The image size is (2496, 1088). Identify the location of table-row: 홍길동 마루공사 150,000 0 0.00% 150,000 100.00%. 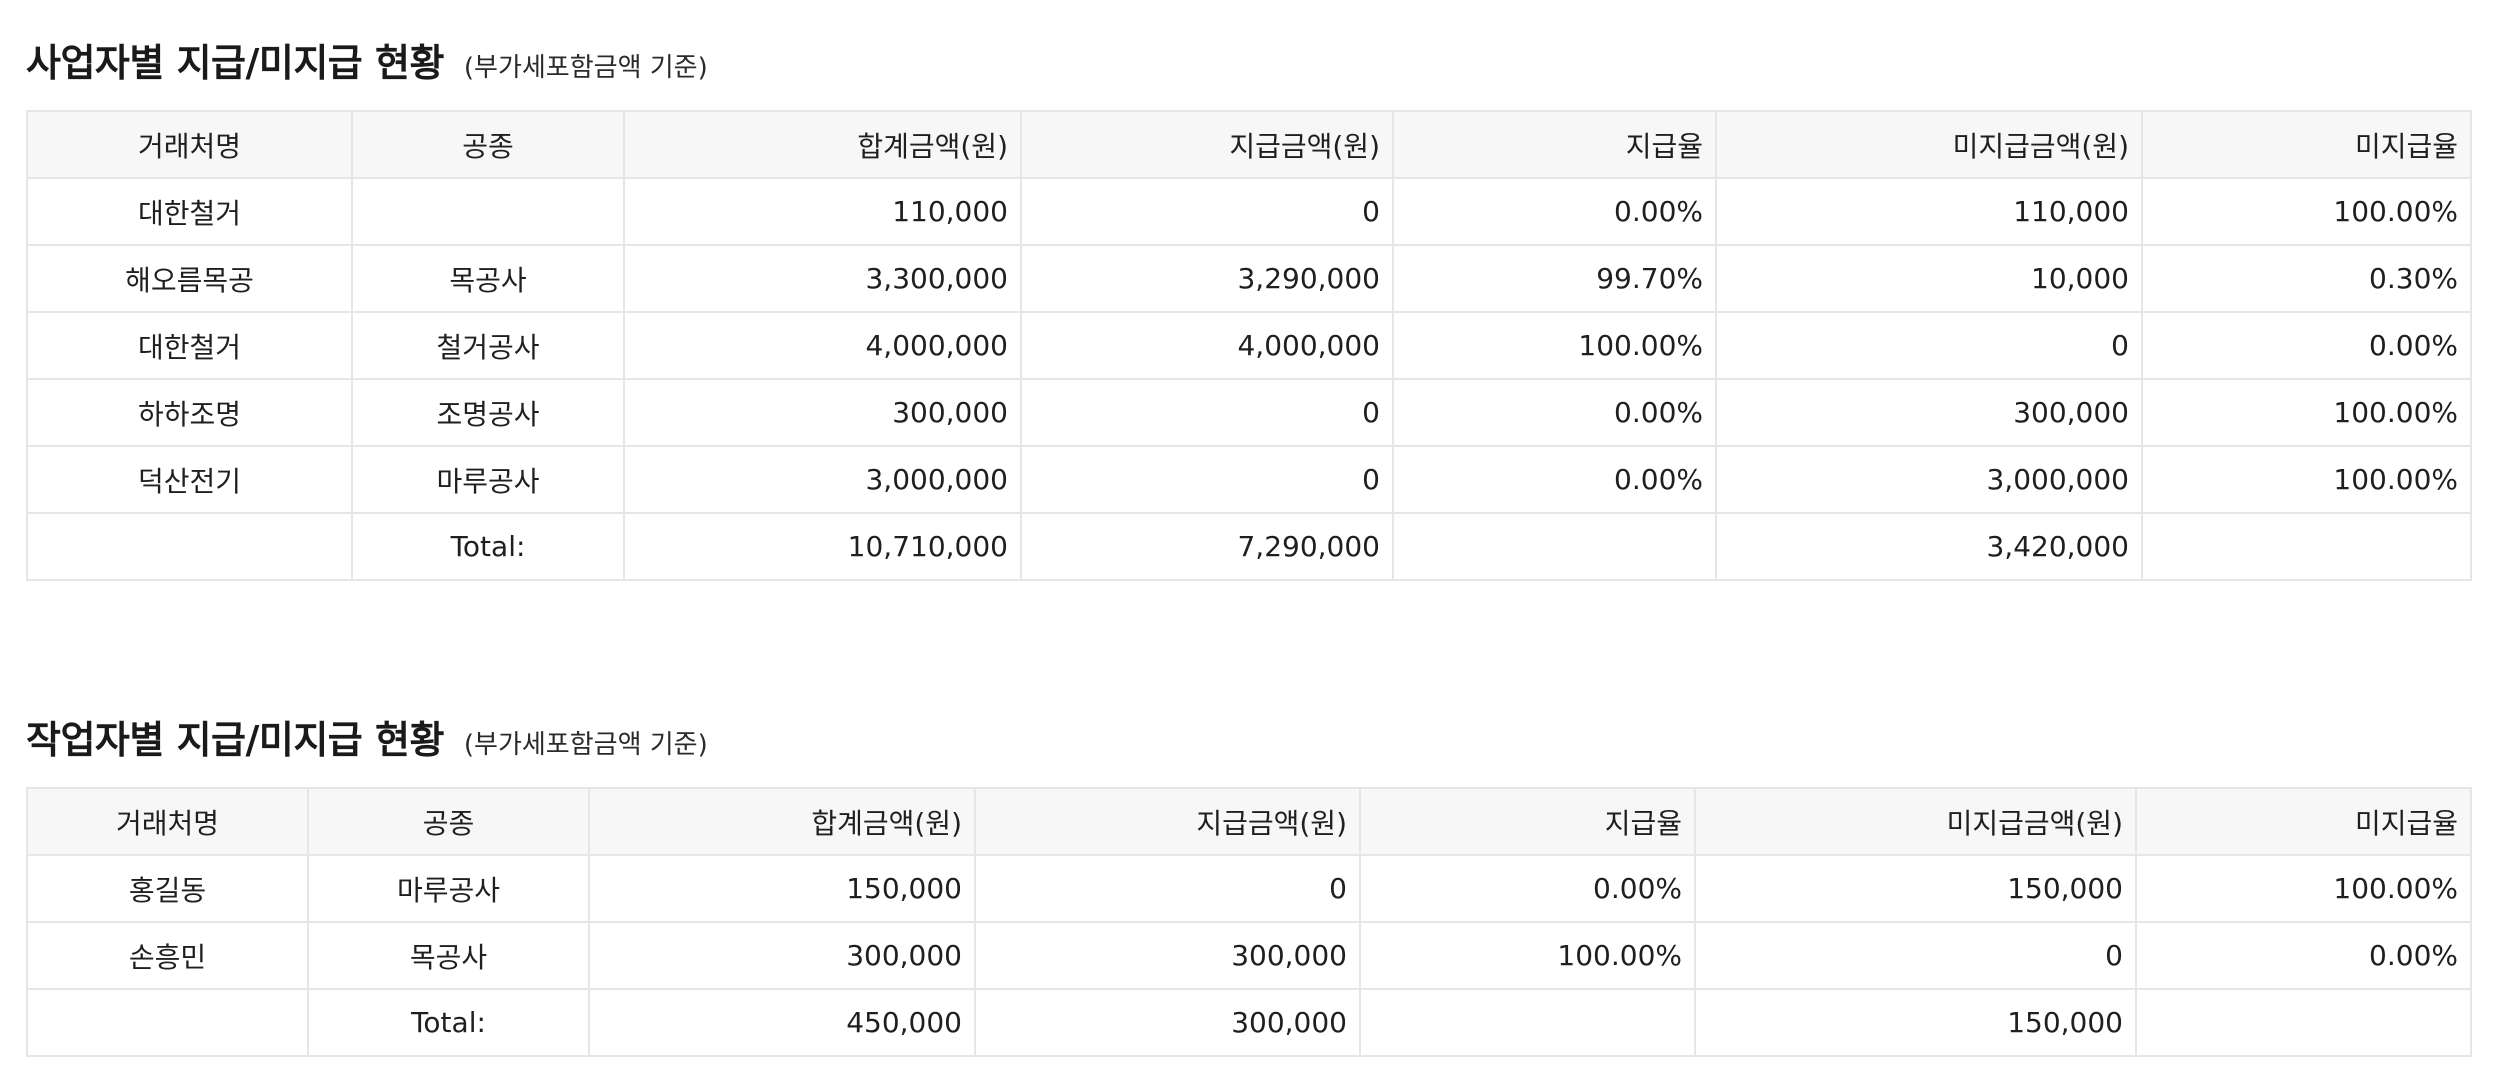
(1249, 888).